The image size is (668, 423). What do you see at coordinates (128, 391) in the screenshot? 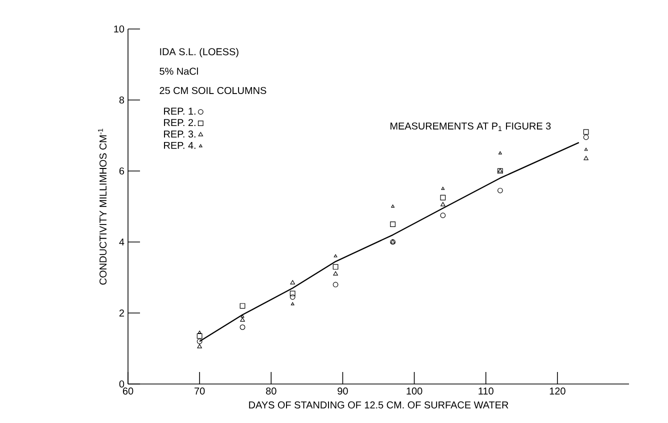
I see `x-tick-label: 60` at bounding box center [128, 391].